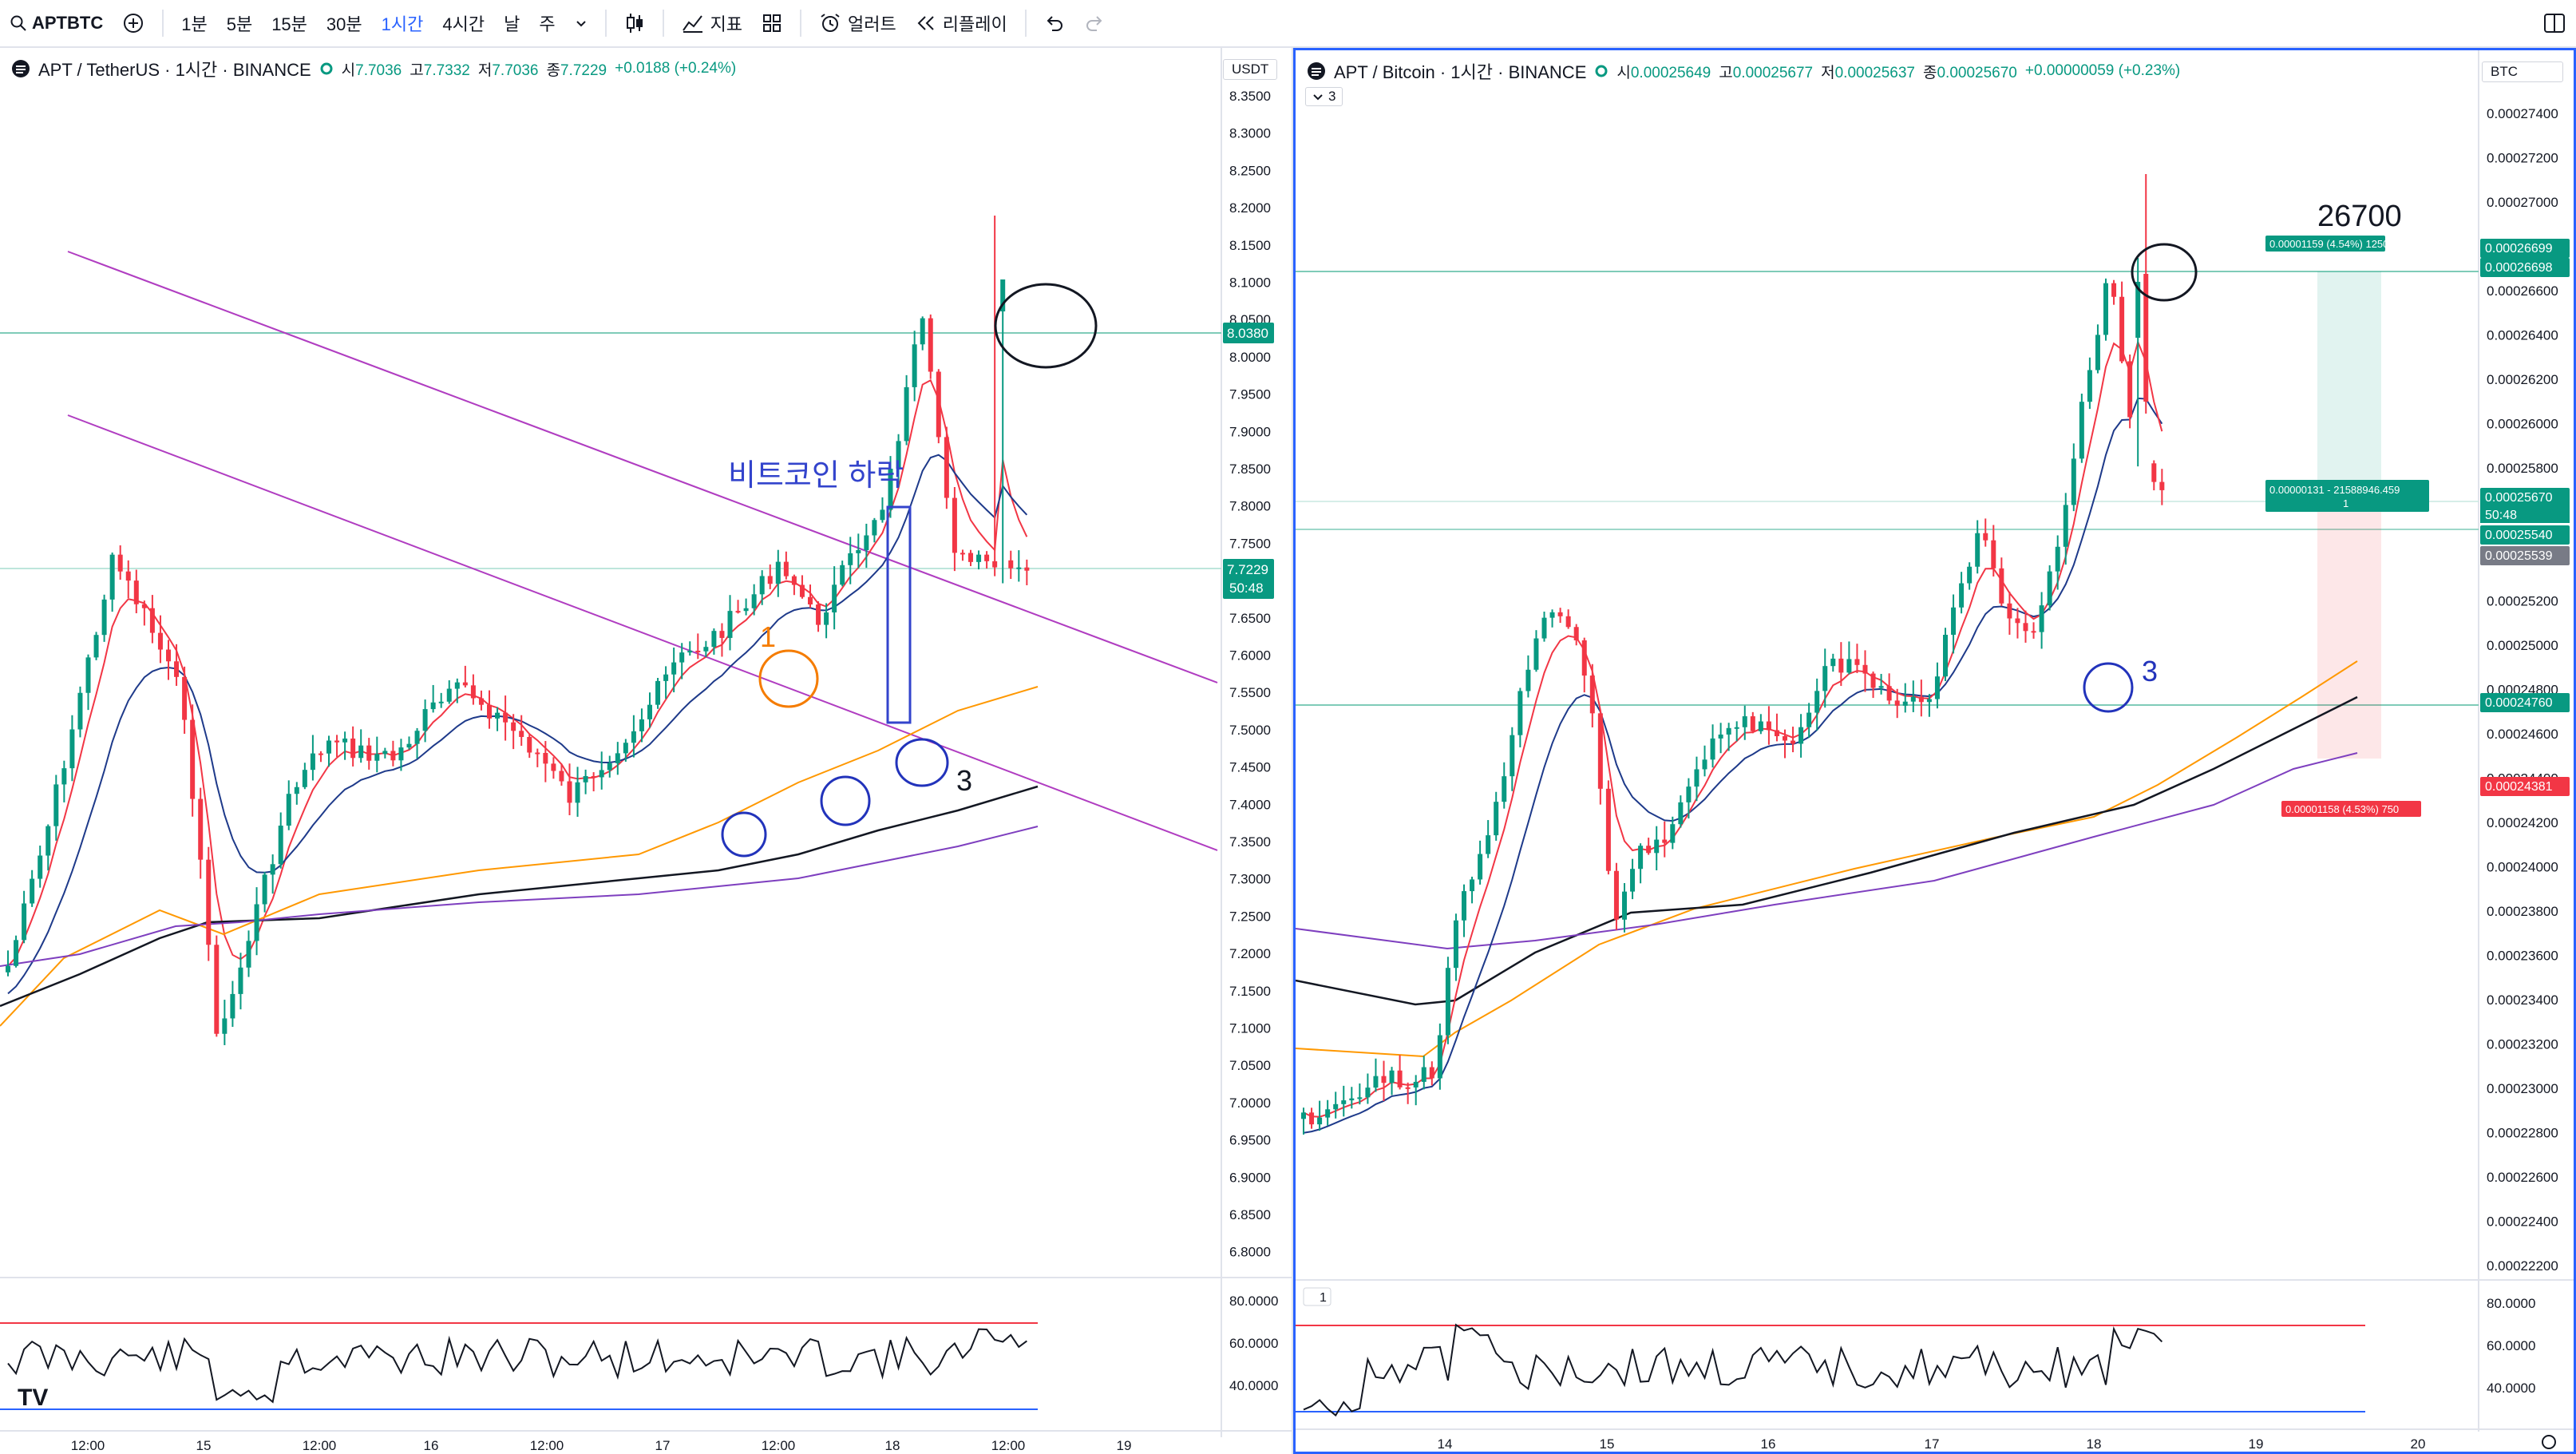  Describe the element at coordinates (2522, 956) in the screenshot. I see `price-tick-label: 0.00023600` at that location.